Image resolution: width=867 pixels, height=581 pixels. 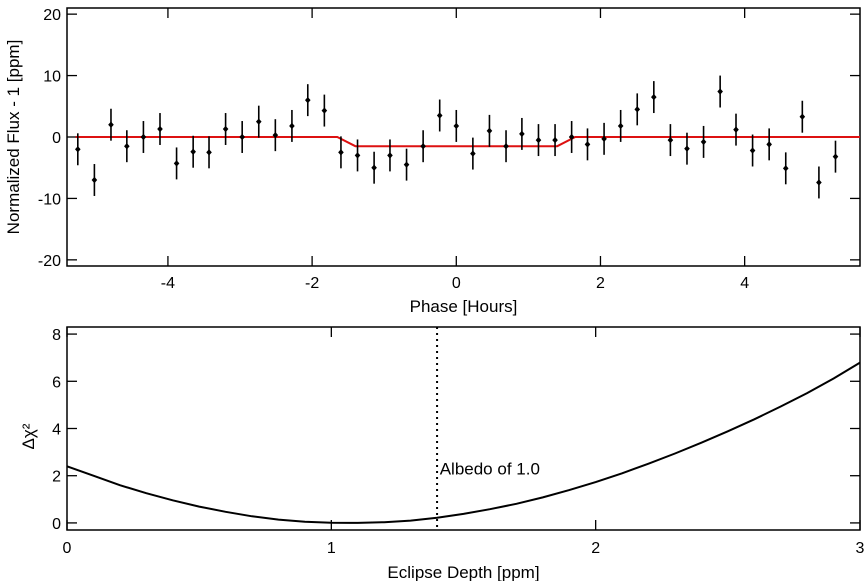 I want to click on bottom-y-tick-label: 2, so click(x=56, y=477).